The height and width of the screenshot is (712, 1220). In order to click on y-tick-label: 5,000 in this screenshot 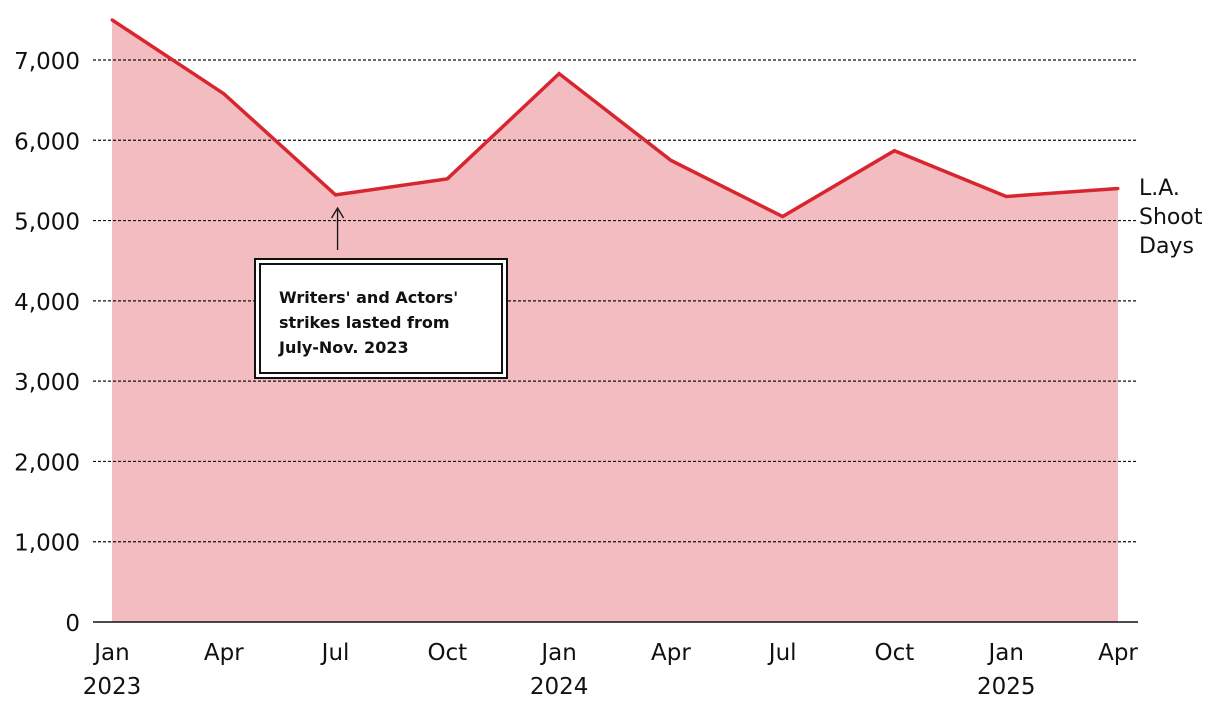, I will do `click(47, 223)`.